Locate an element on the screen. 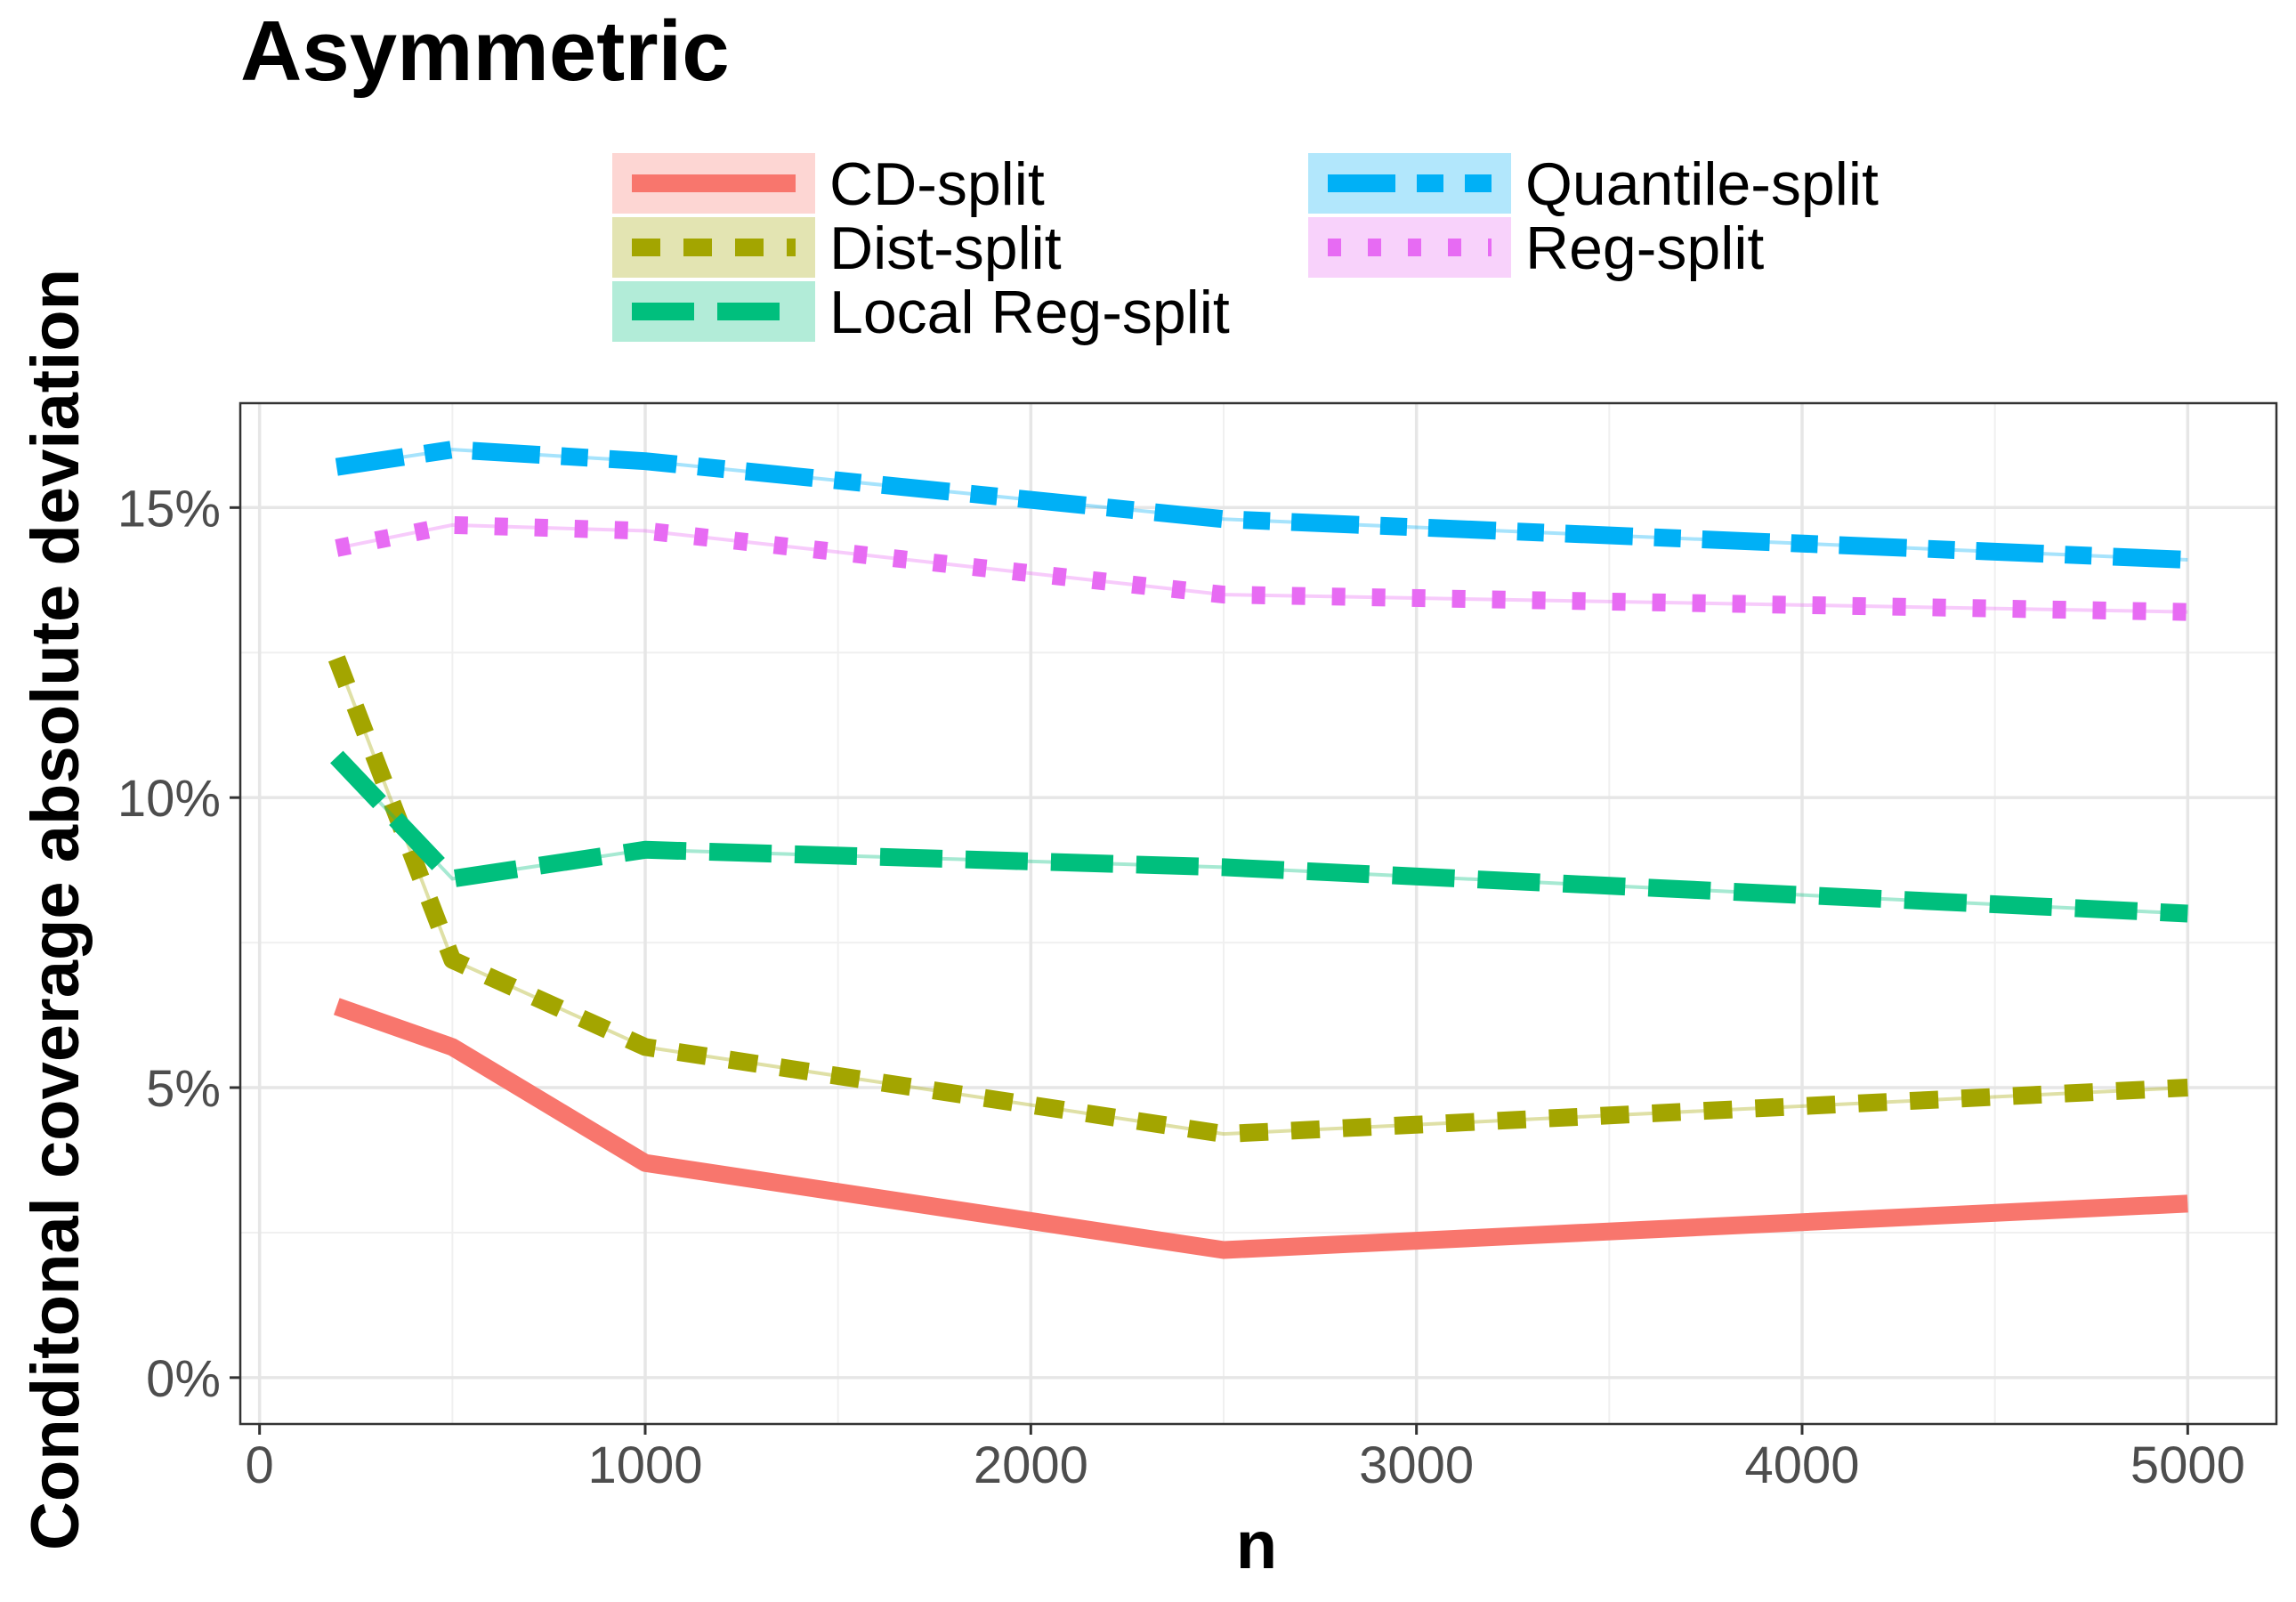 The image size is (2296, 1602). y-tick-label: 10% is located at coordinates (169, 799).